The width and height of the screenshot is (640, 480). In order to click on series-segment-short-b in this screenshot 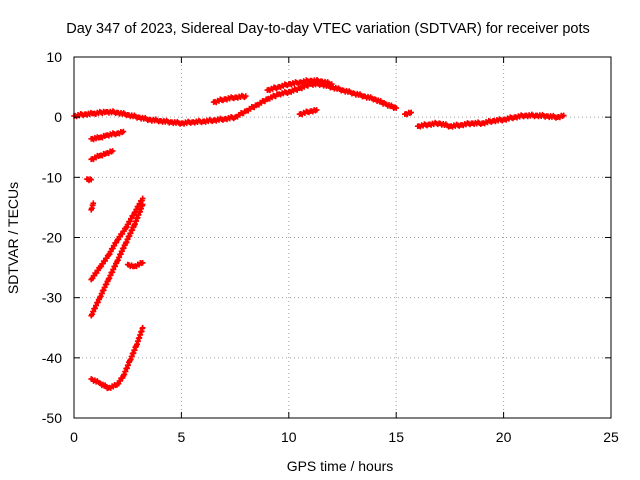, I will do `click(102, 155)`.